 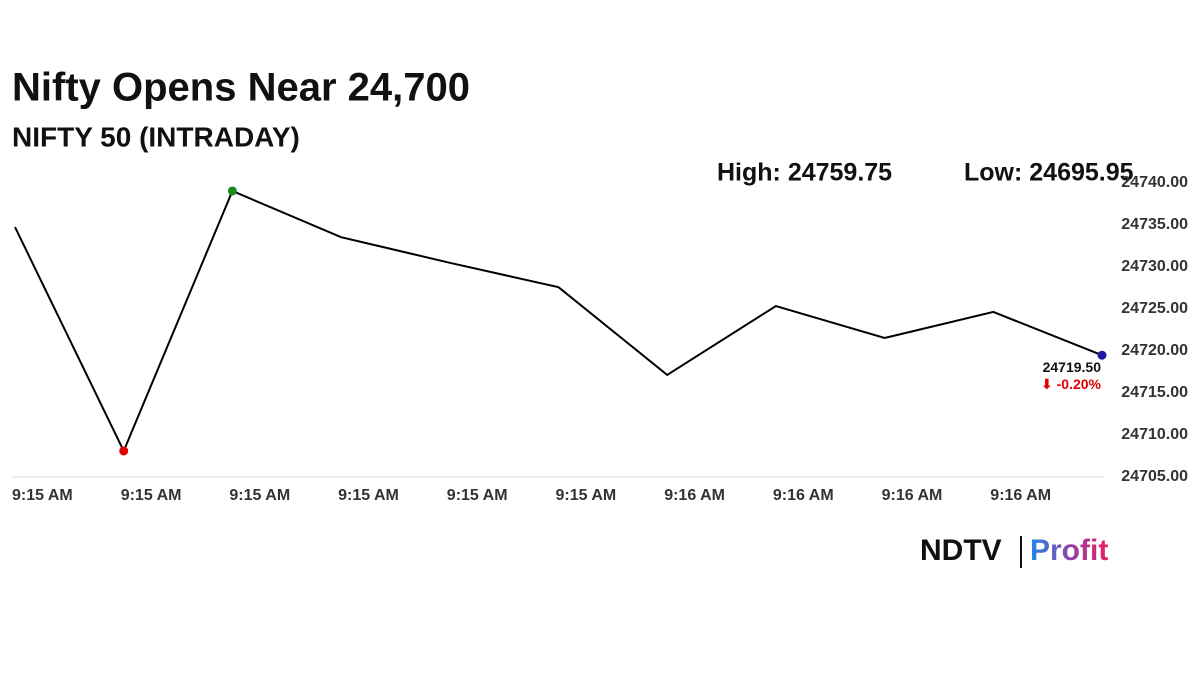 What do you see at coordinates (1154, 266) in the screenshot?
I see `y-tick-label: 24730.00` at bounding box center [1154, 266].